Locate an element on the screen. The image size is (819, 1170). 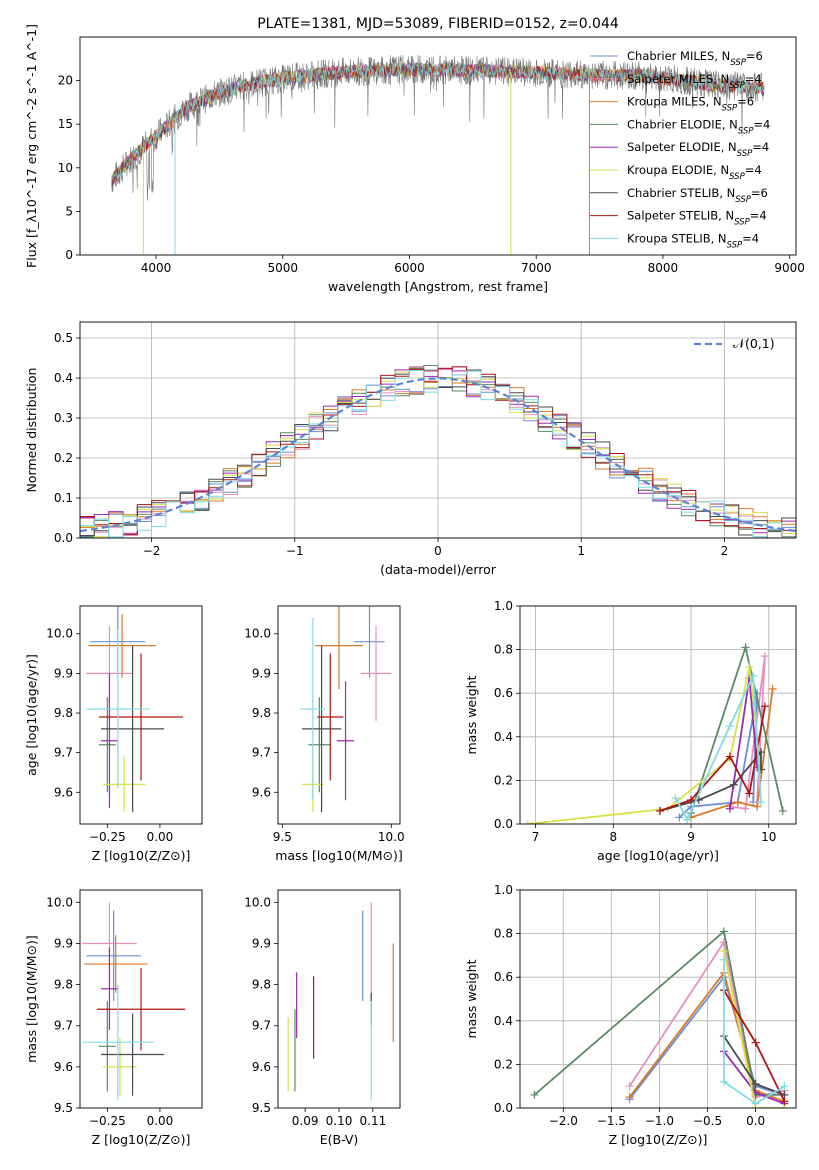
x-tick-label: 0 is located at coordinates (438, 551).